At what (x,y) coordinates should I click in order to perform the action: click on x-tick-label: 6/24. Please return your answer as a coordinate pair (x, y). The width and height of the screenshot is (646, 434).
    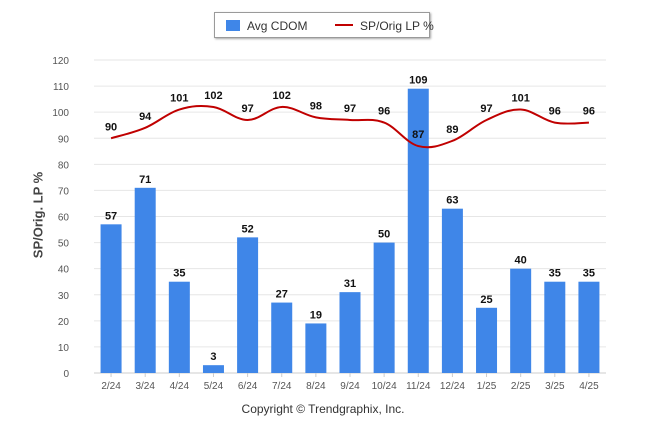
    Looking at the image, I should click on (248, 386).